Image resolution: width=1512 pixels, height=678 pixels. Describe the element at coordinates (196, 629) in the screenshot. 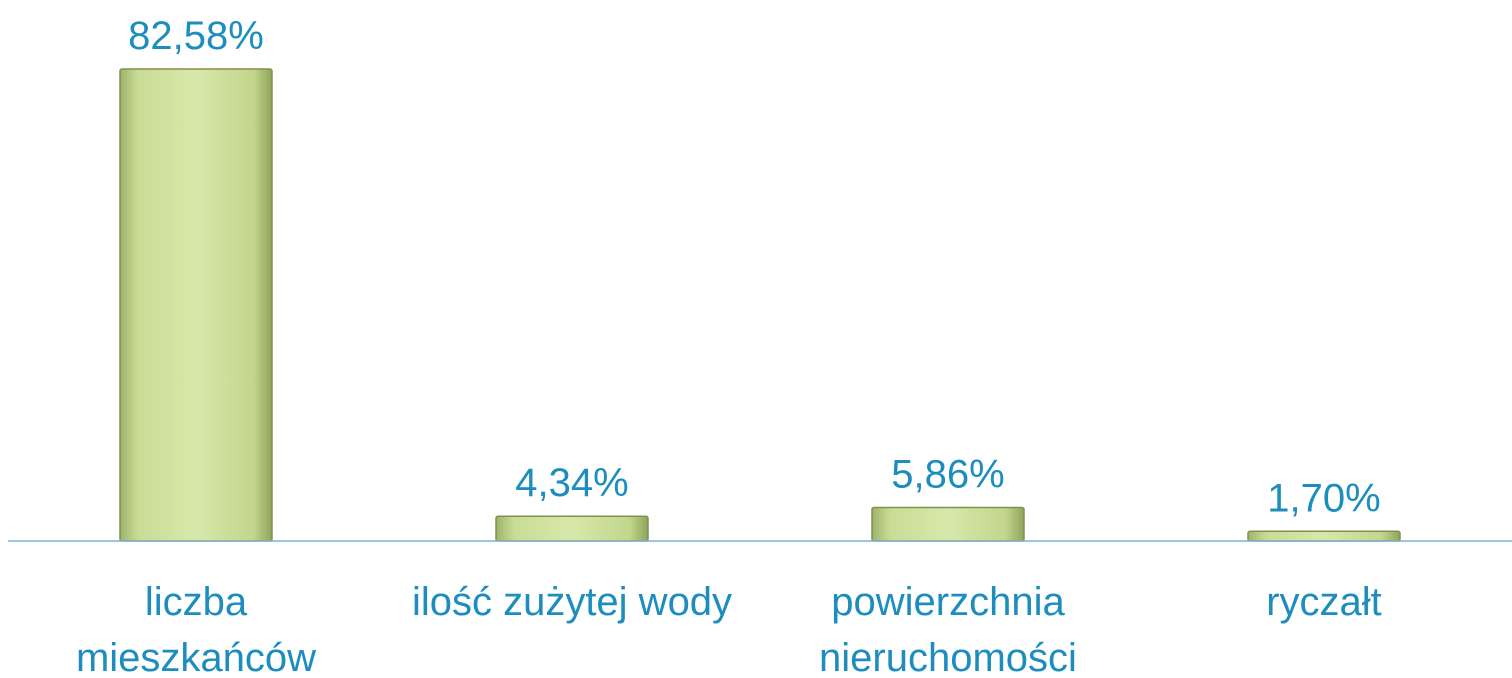

I see `category-label: liczba mieszkańców` at that location.